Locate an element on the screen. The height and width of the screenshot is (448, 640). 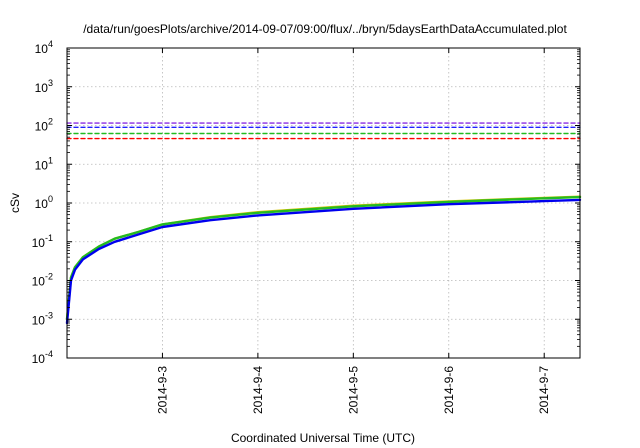
x-tick-label: 2014-9-7 is located at coordinates (544, 390).